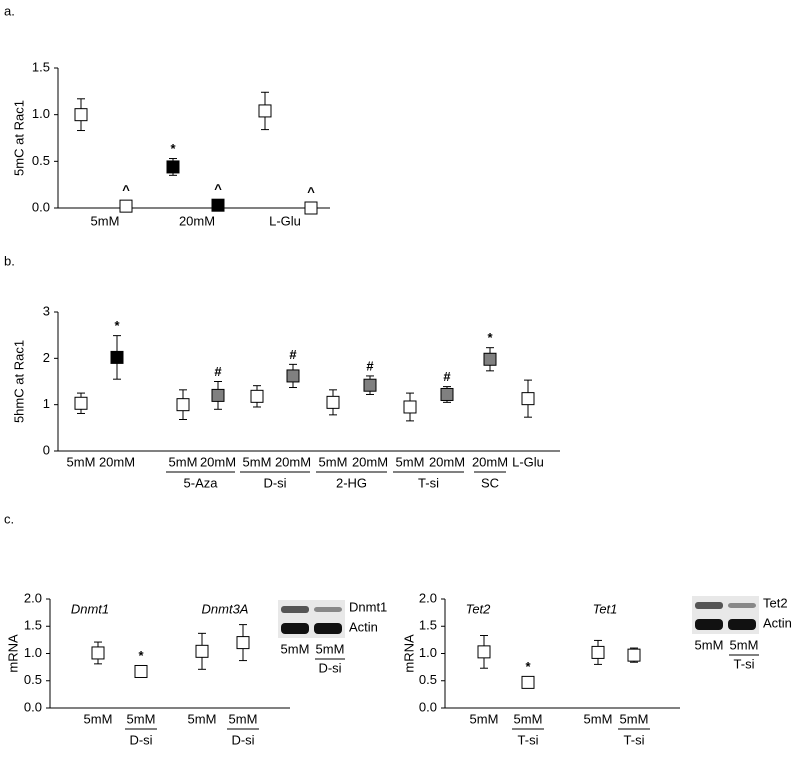 The width and height of the screenshot is (800, 769). What do you see at coordinates (9, 518) in the screenshot?
I see `panel-label: c.` at bounding box center [9, 518].